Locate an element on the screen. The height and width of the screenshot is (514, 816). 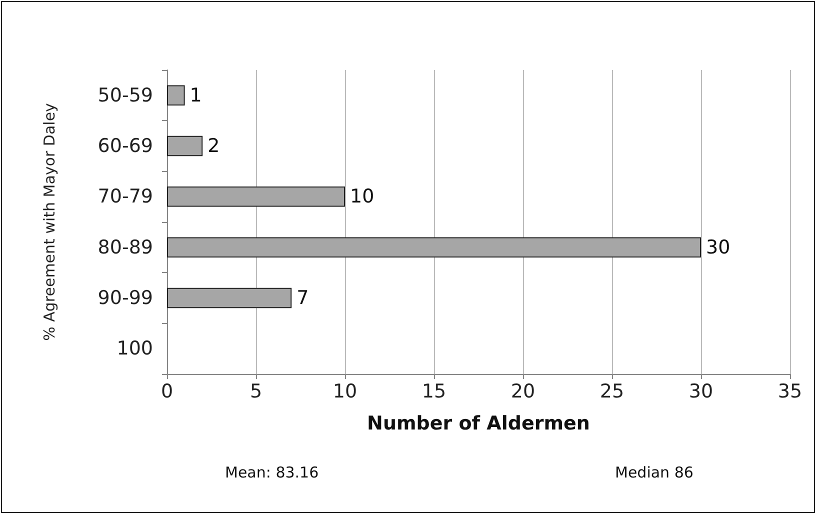
data-label: 10 is located at coordinates (362, 197).